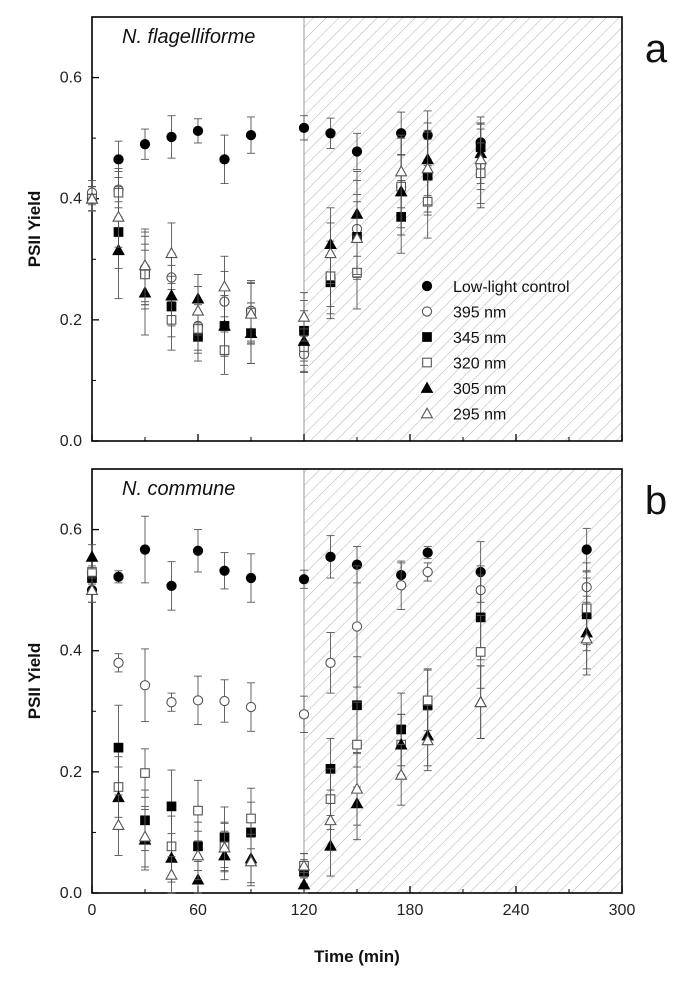 Image resolution: width=684 pixels, height=1000 pixels. Describe the element at coordinates (479, 389) in the screenshot. I see `legend-label: 305 nm` at that location.